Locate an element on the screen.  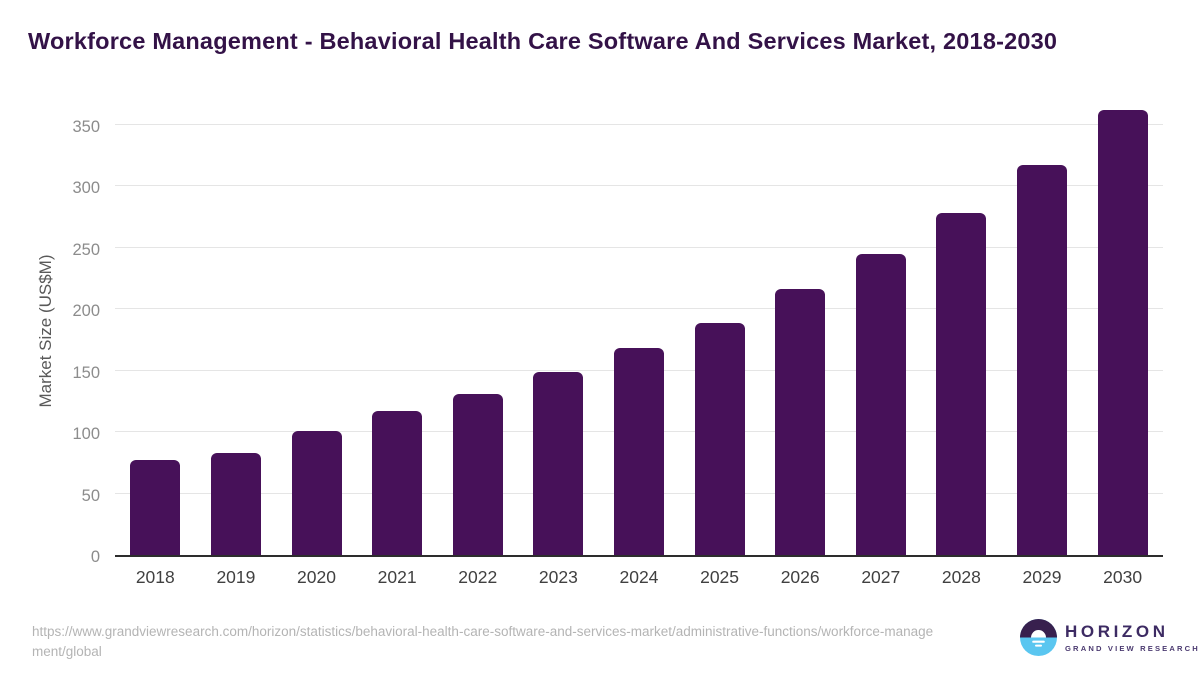
y-tick-label-200: 200 is located at coordinates (86, 311).